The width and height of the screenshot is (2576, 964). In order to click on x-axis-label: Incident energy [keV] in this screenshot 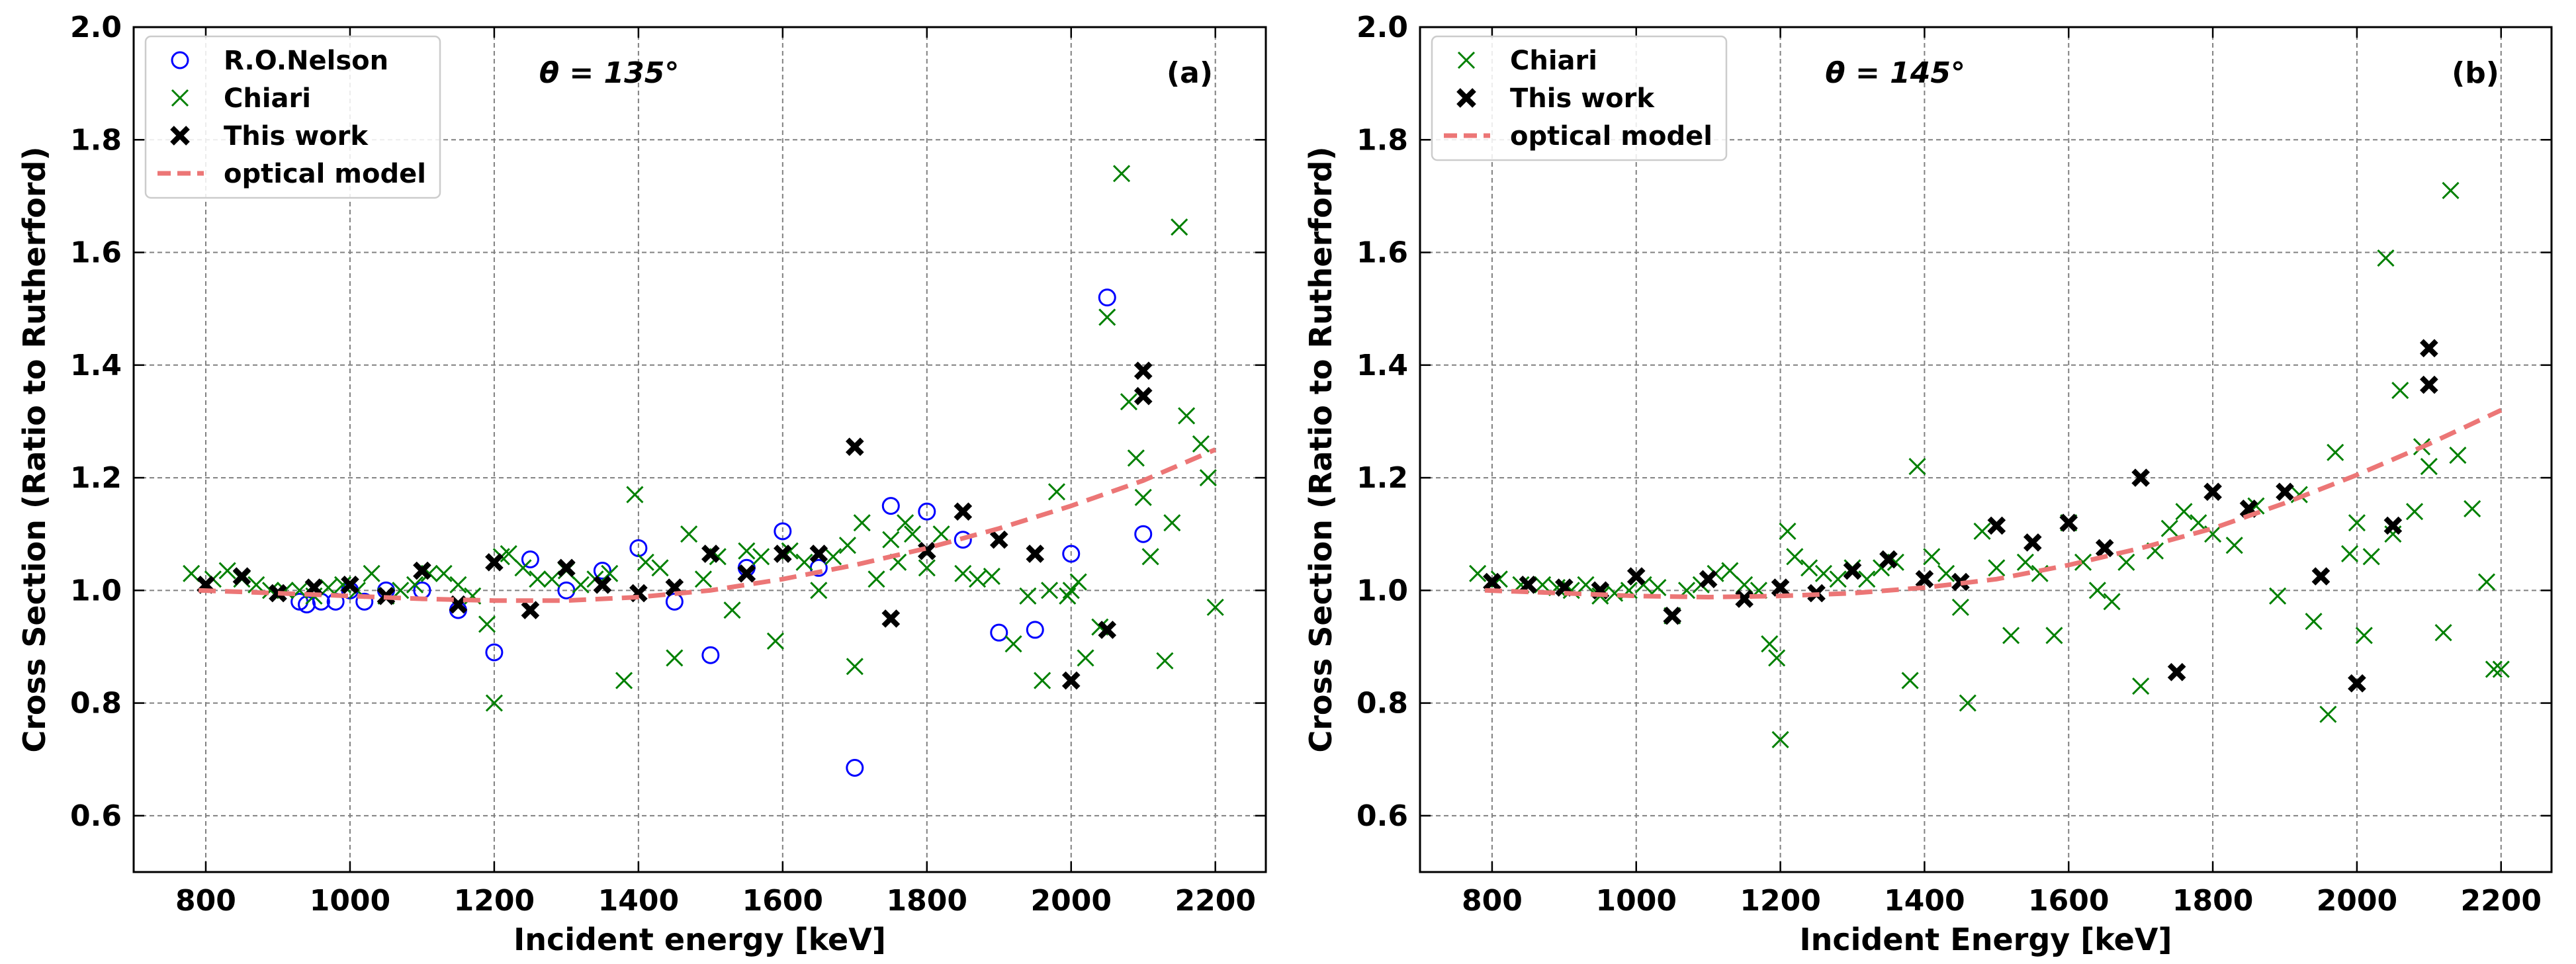, I will do `click(699, 939)`.